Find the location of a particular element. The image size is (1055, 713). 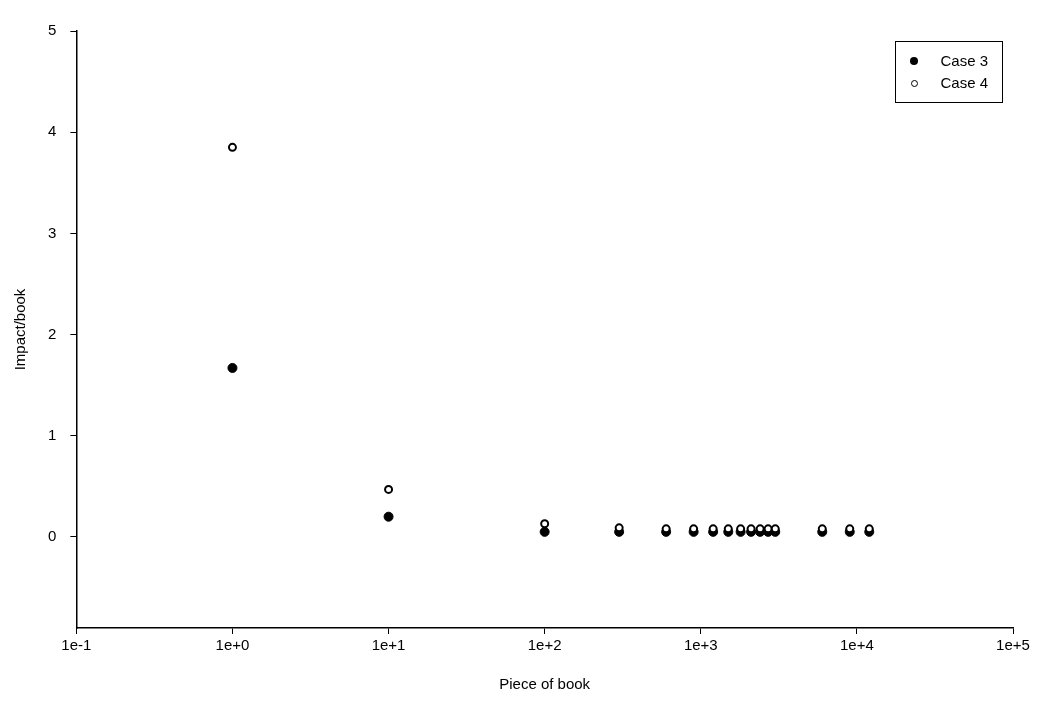

x-tick-label: 1e+3 is located at coordinates (700, 645).